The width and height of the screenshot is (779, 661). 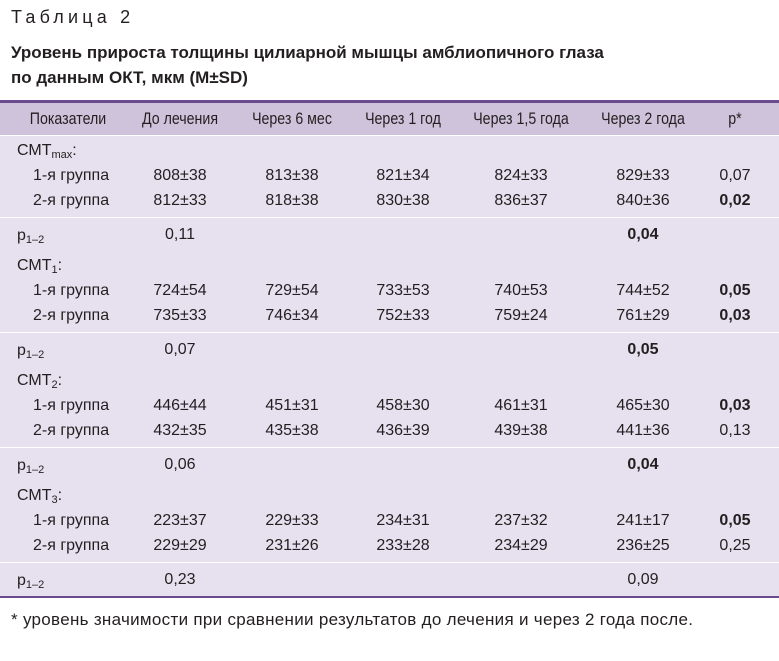 What do you see at coordinates (180, 175) in the screenshot?
I see `table-cell: 808±38` at bounding box center [180, 175].